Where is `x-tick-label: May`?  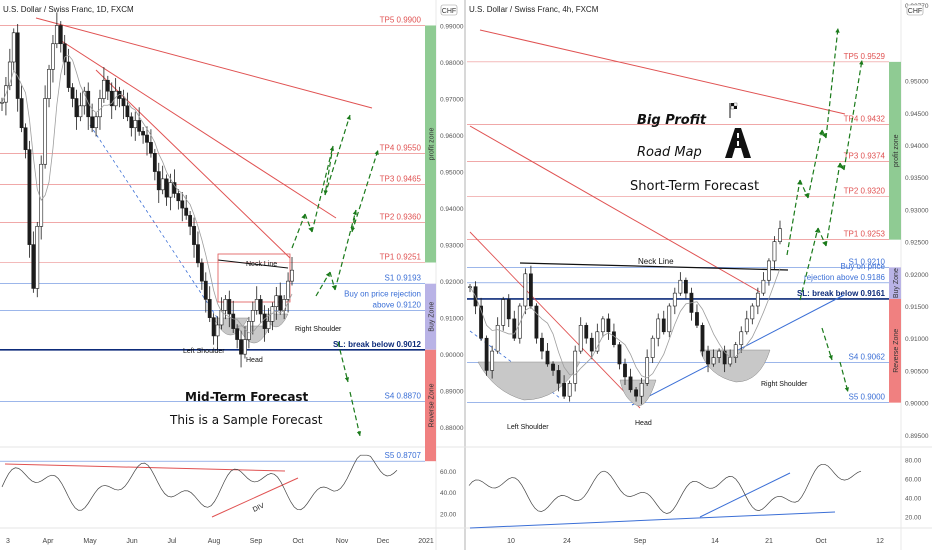 x-tick-label: May is located at coordinates (90, 541).